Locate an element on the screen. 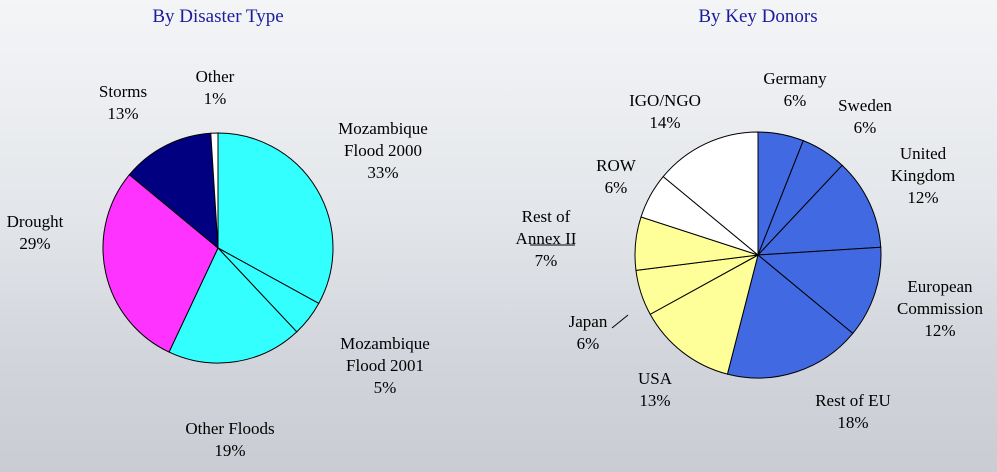 The height and width of the screenshot is (472, 997). slice-name: United Kingdom is located at coordinates (923, 164).